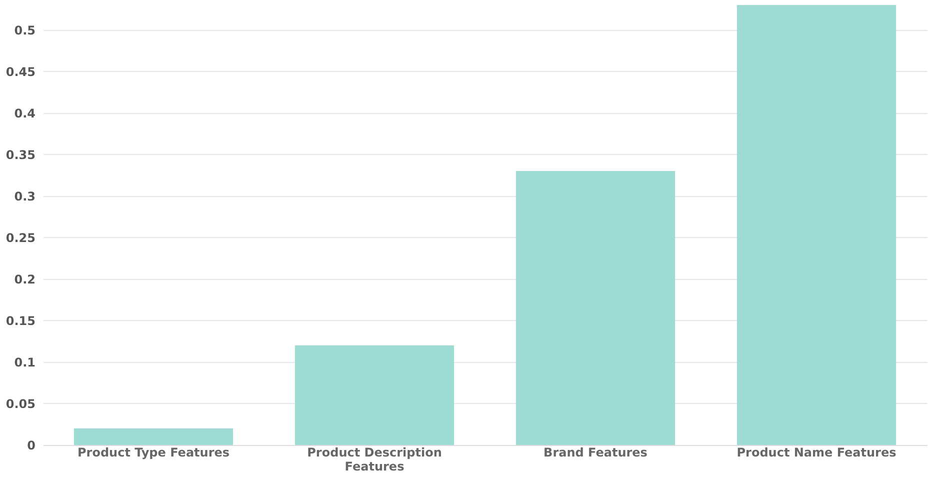  Describe the element at coordinates (21, 321) in the screenshot. I see `y-tick-label: 0.15` at that location.